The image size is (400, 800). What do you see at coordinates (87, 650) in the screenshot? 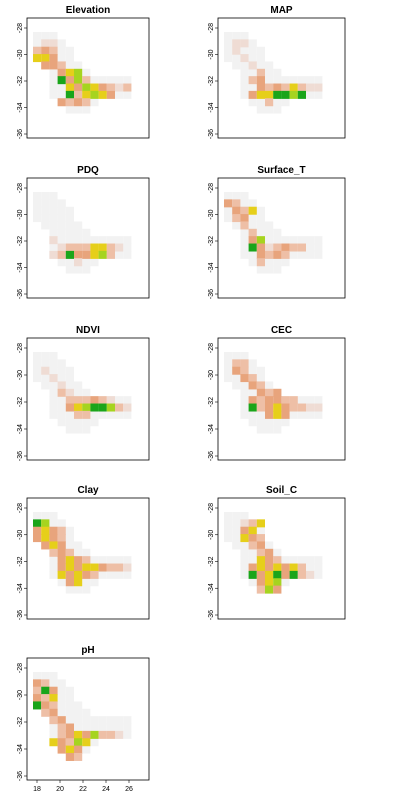
I see `panel-title: pH` at bounding box center [87, 650].